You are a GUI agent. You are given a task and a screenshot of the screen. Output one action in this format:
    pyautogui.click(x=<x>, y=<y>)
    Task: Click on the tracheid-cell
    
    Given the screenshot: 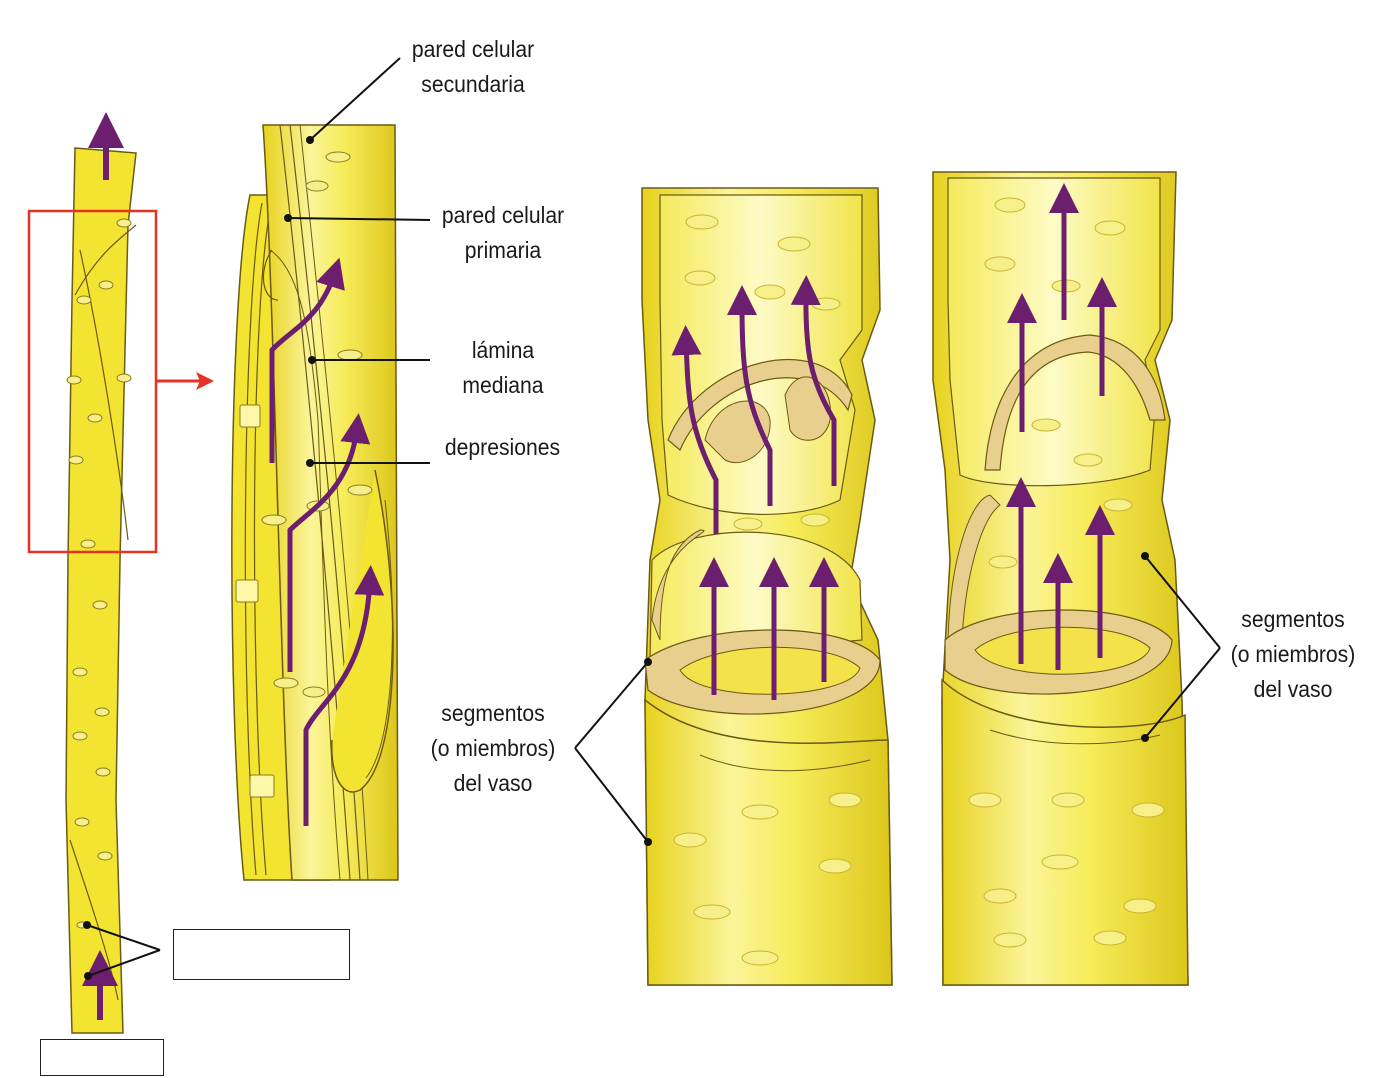 What is the action you would take?
    pyautogui.click(x=101, y=573)
    